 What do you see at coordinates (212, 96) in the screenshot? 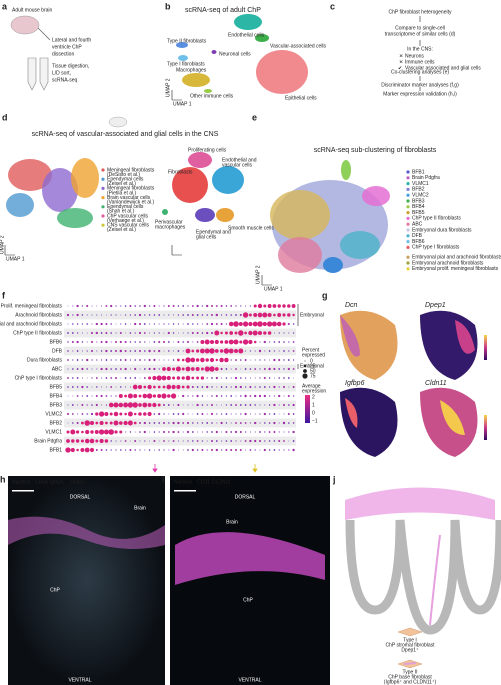
I see `cluster-label: Other immune cells` at bounding box center [212, 96].